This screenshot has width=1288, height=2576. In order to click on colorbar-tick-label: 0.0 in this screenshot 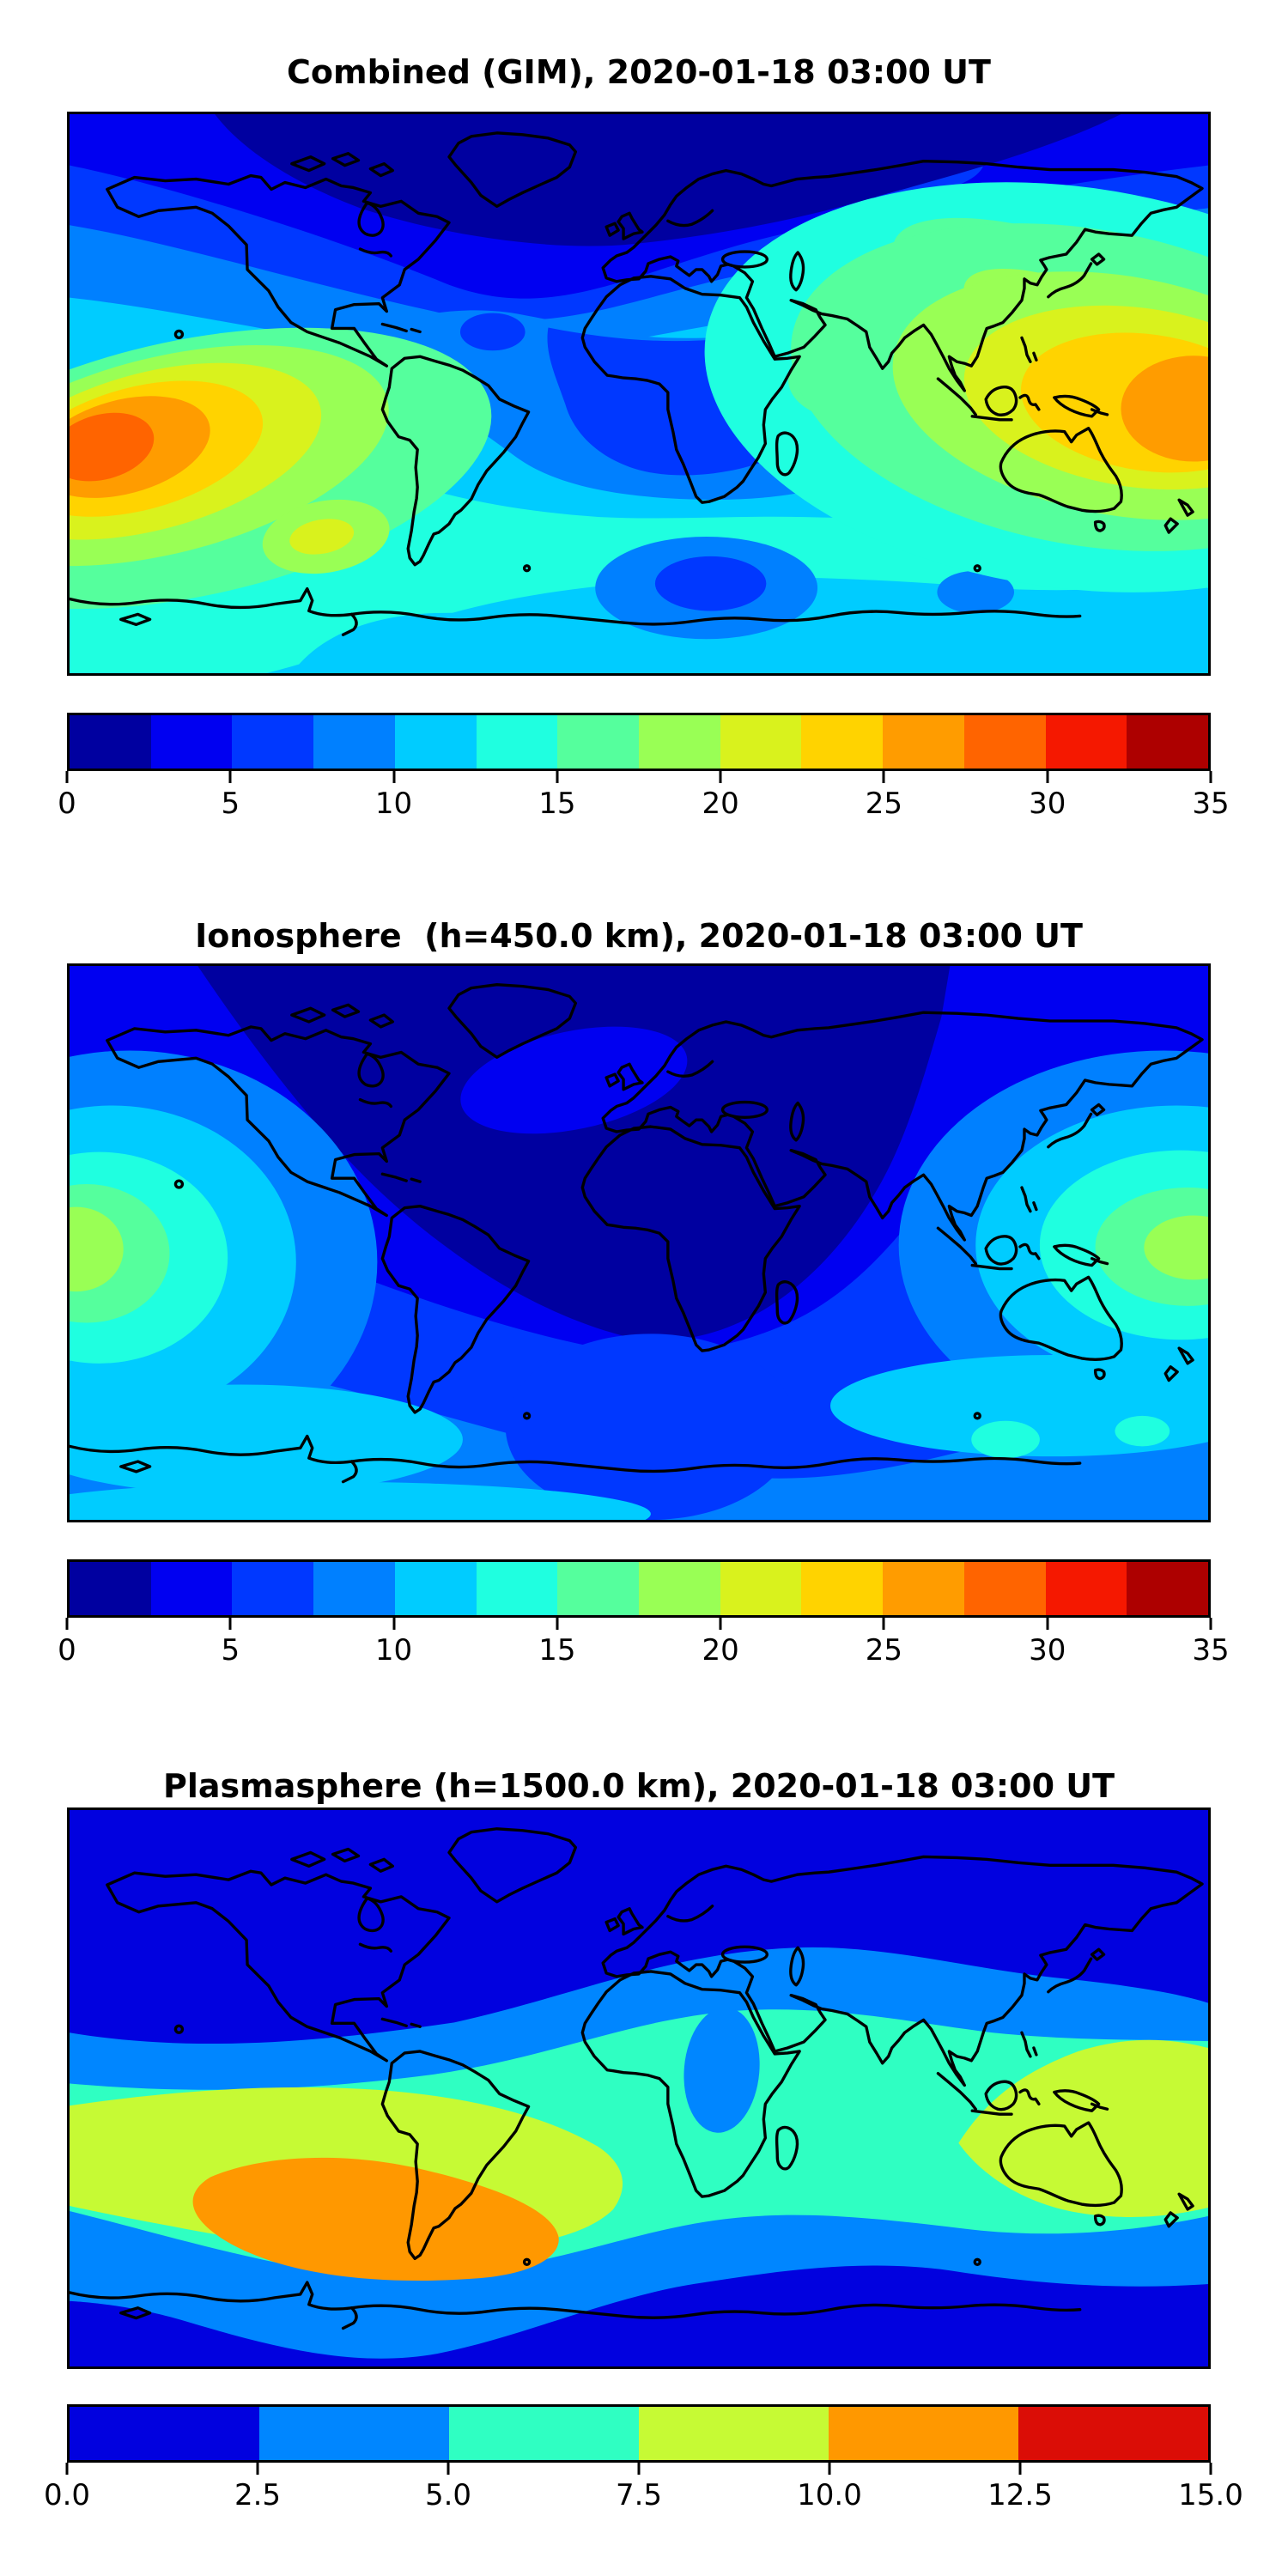, I will do `click(67, 2495)`.